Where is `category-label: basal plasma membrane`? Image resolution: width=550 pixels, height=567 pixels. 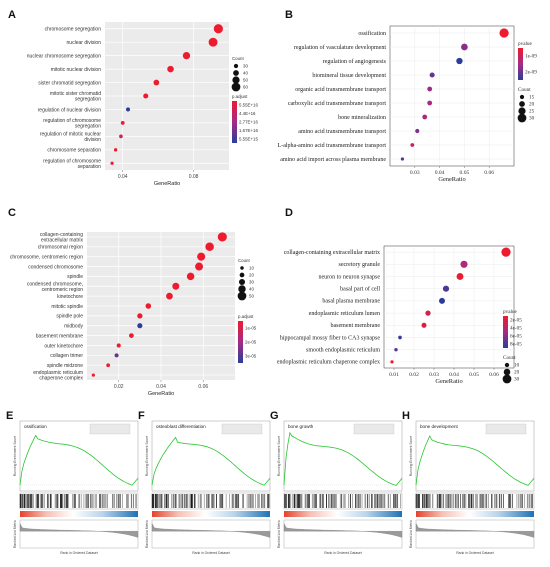
category-label: basal plasma membrane is located at coordinates (351, 302).